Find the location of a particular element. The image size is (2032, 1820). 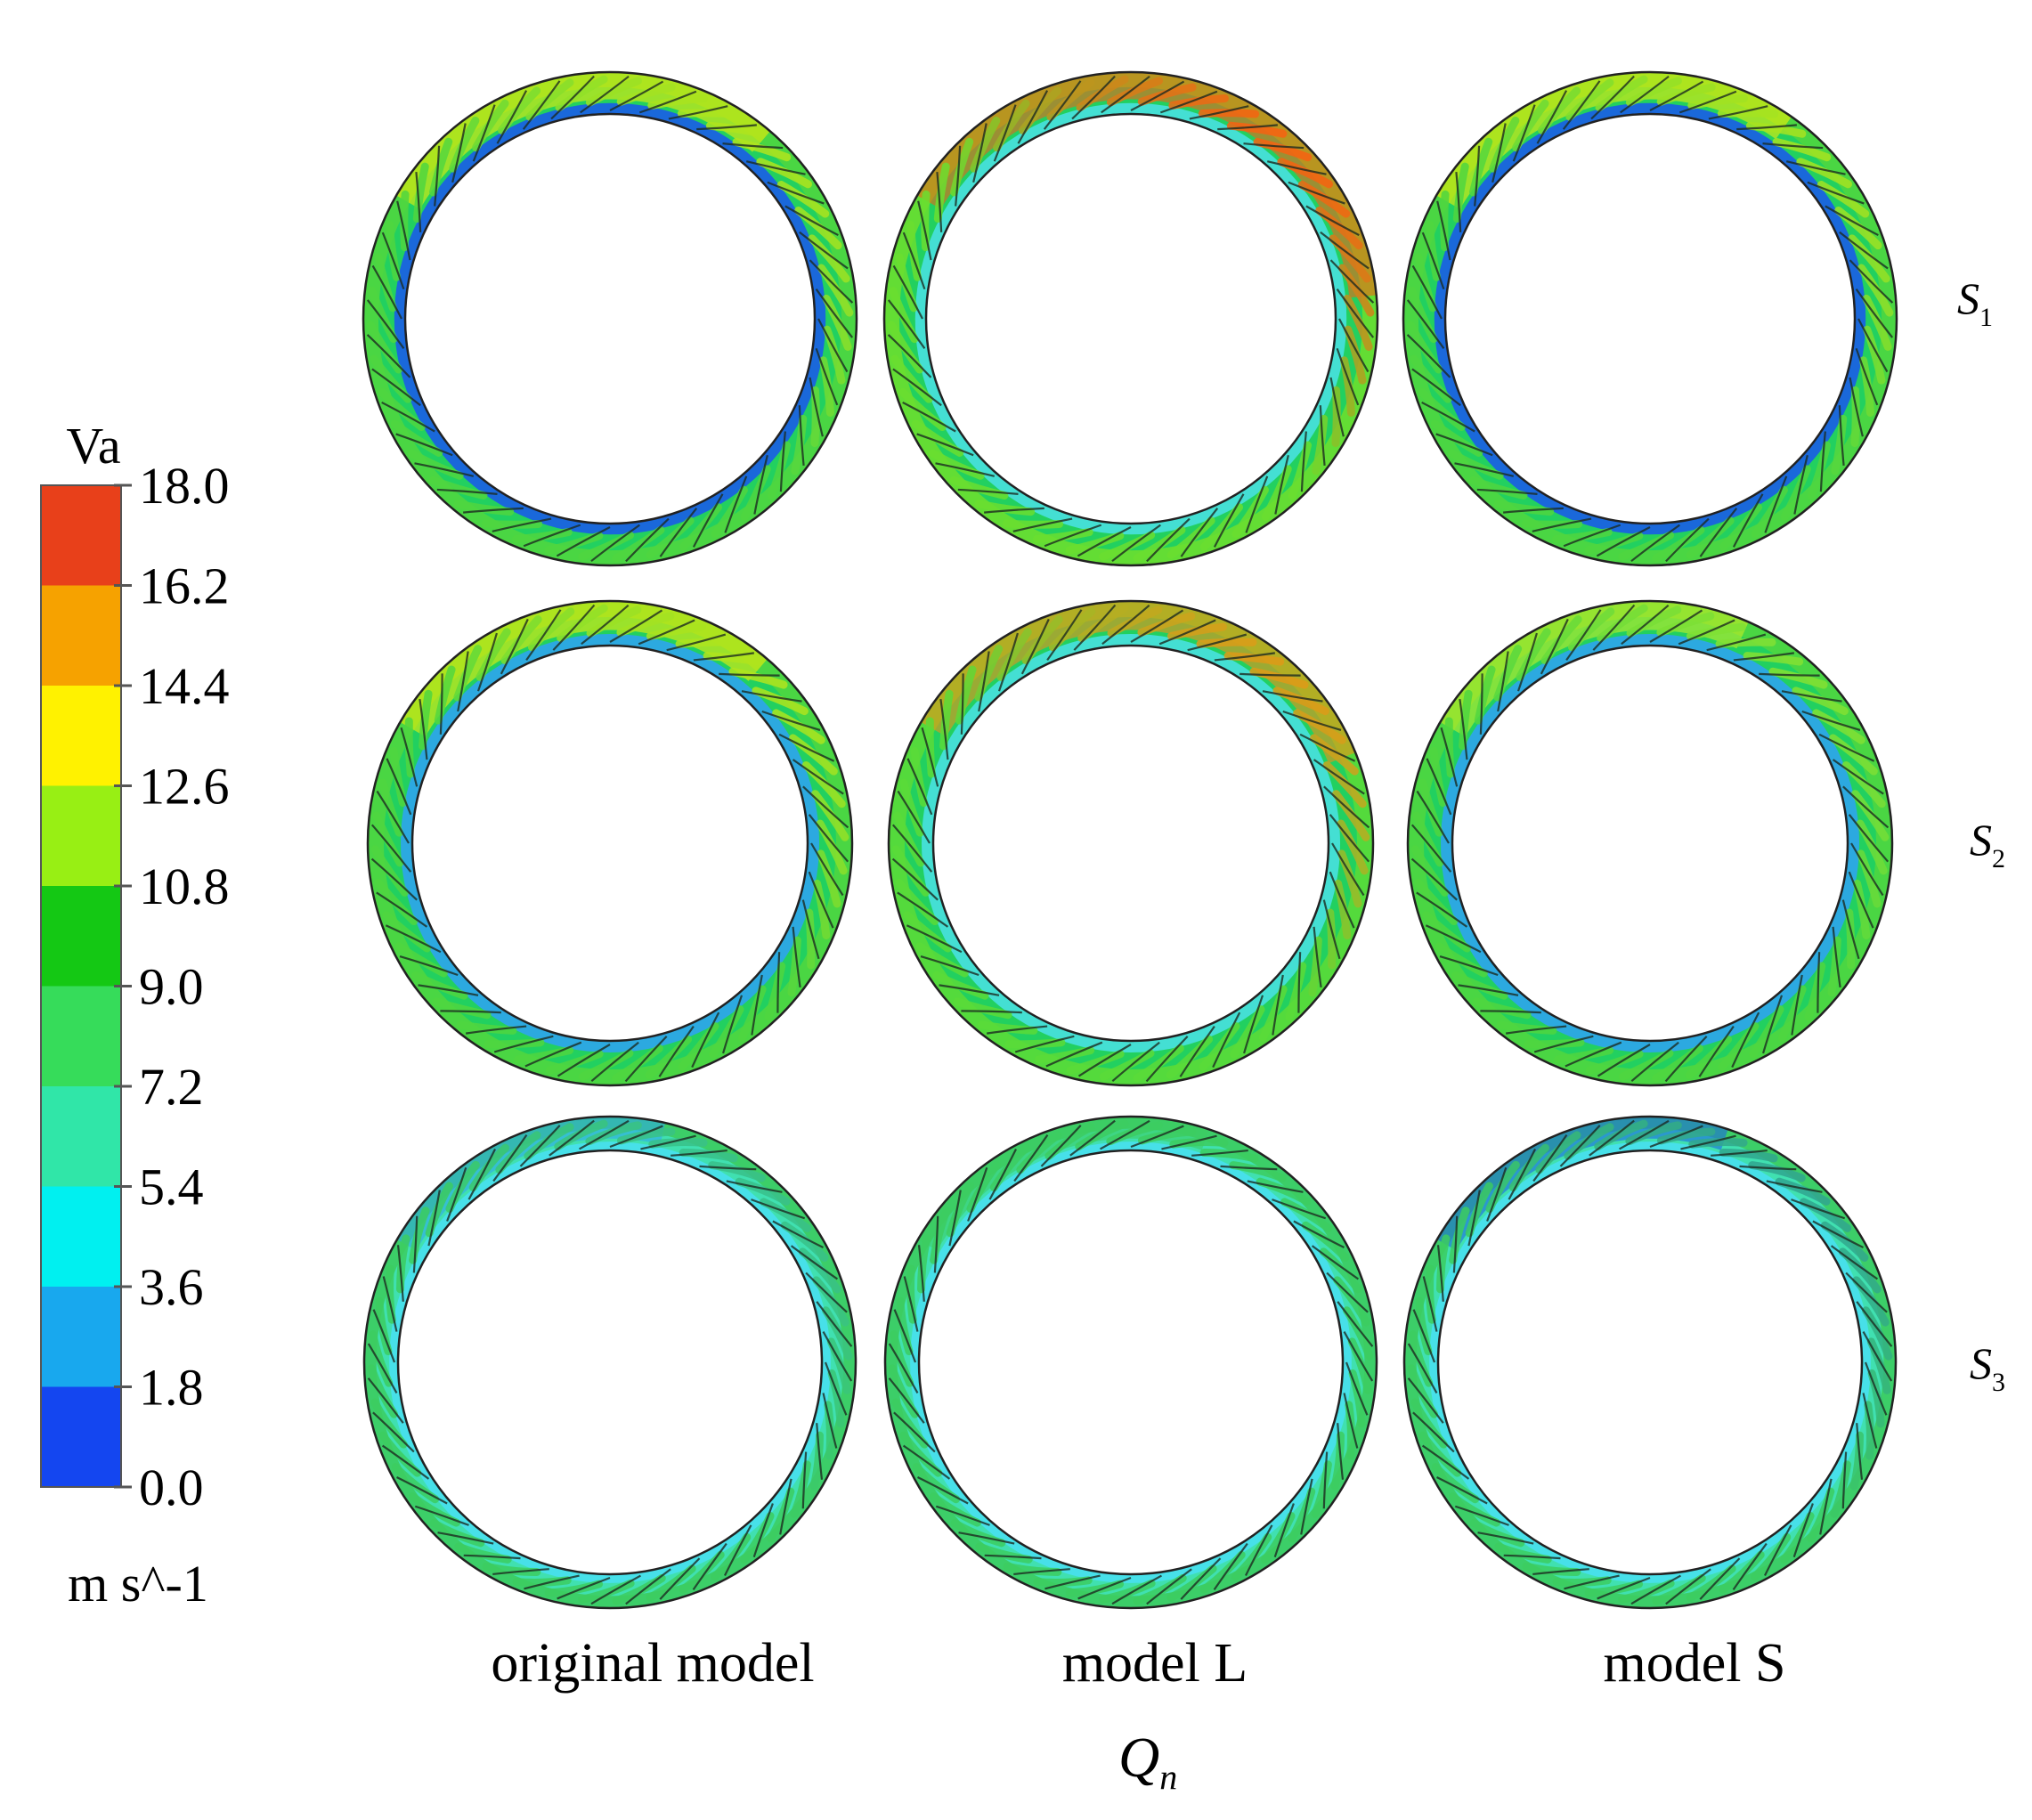

colorbar-unit-label: m s^-1 is located at coordinates (138, 1584).